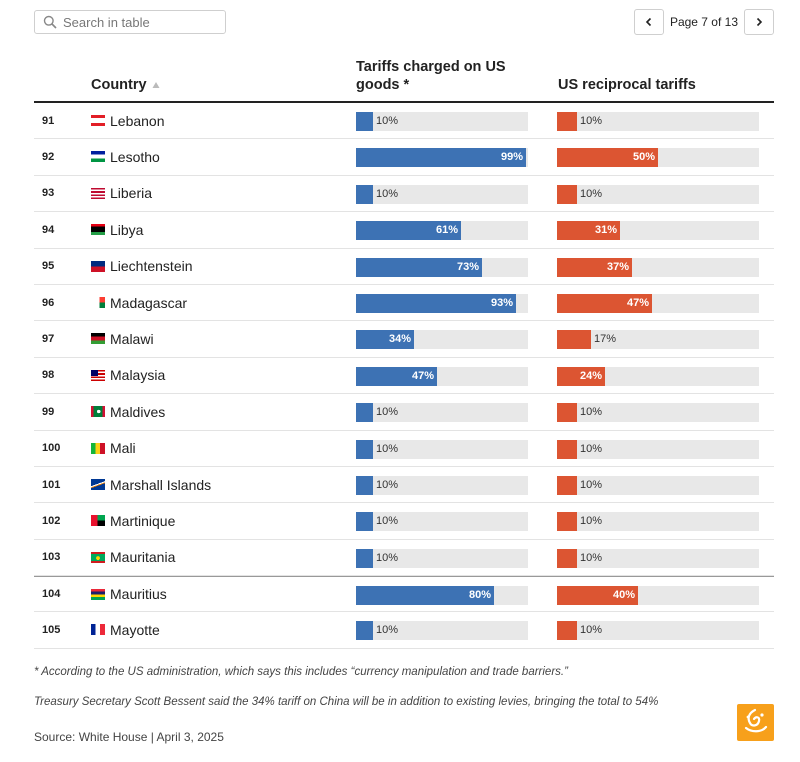  Describe the element at coordinates (143, 22) in the screenshot. I see `search-input` at that location.